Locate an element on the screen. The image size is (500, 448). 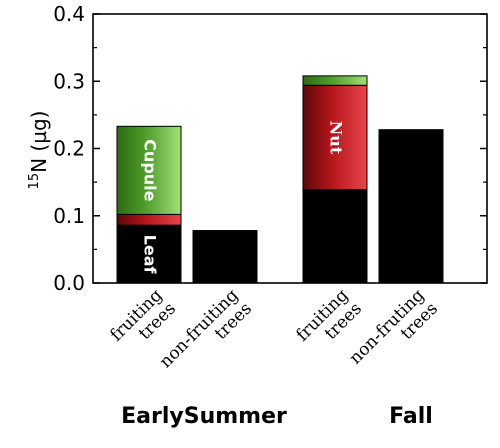
bar-segment-nut is located at coordinates (149, 219).